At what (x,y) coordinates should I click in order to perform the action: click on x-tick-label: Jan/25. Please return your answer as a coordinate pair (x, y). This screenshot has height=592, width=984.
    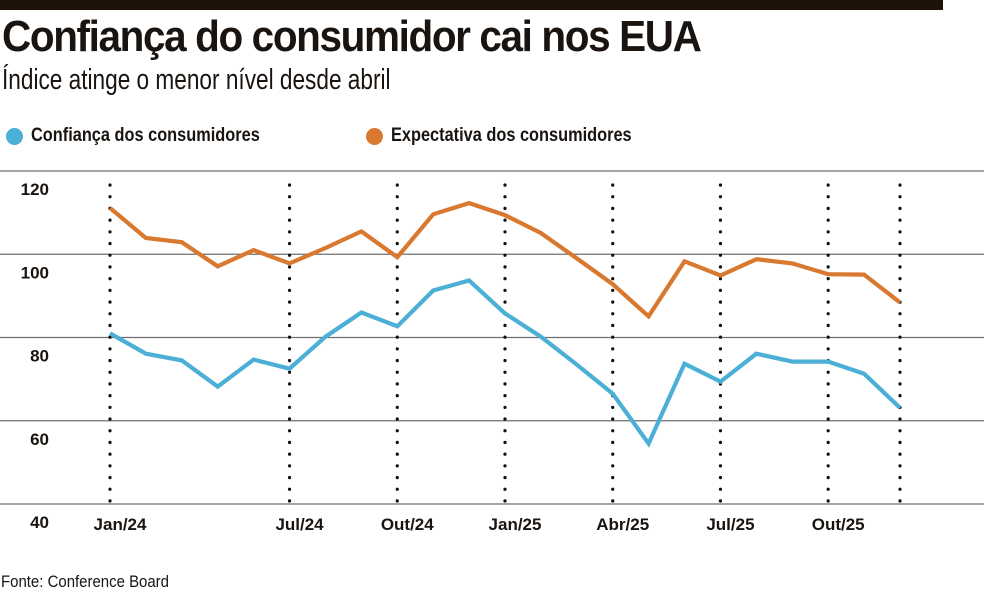
    Looking at the image, I should click on (515, 524).